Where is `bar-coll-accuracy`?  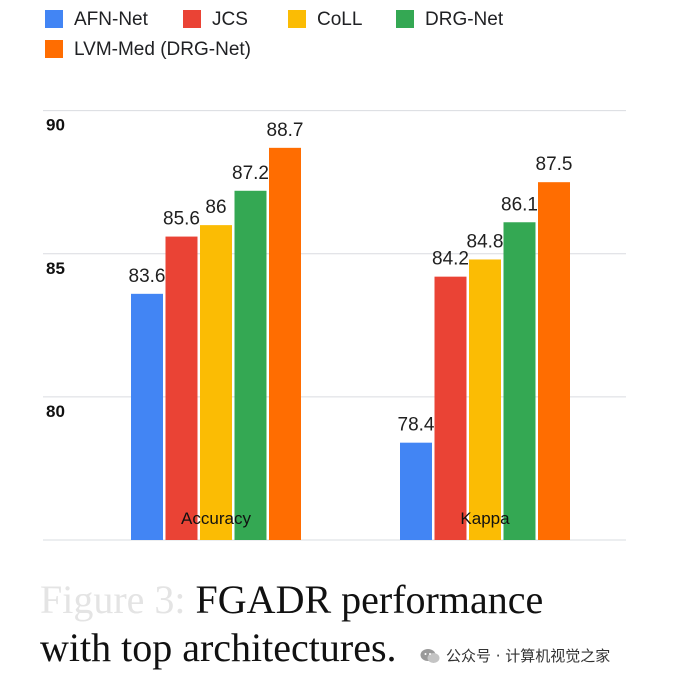 bar-coll-accuracy is located at coordinates (216, 382).